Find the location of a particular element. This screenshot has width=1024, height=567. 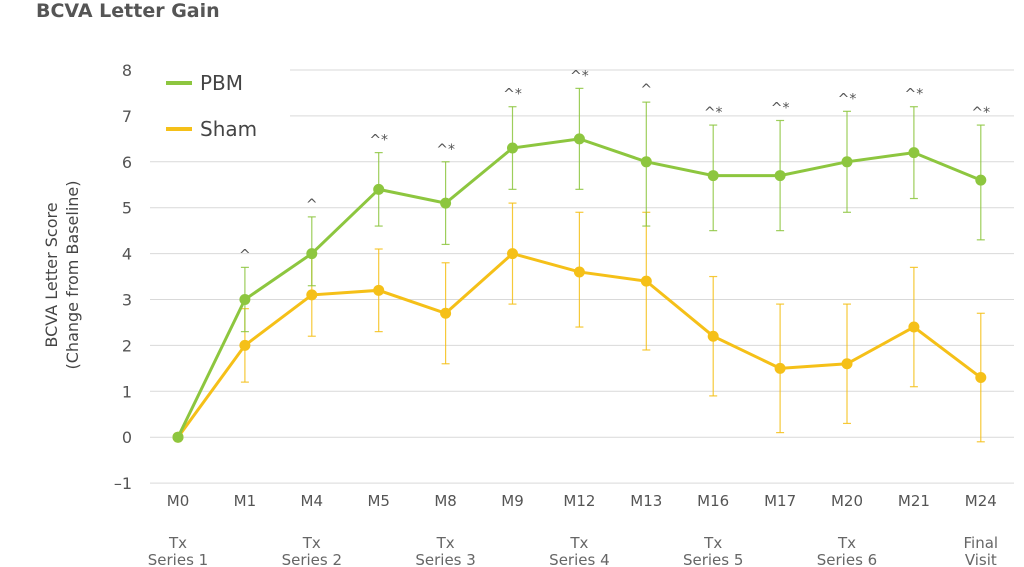

x-tick-label: M1 is located at coordinates (245, 501).